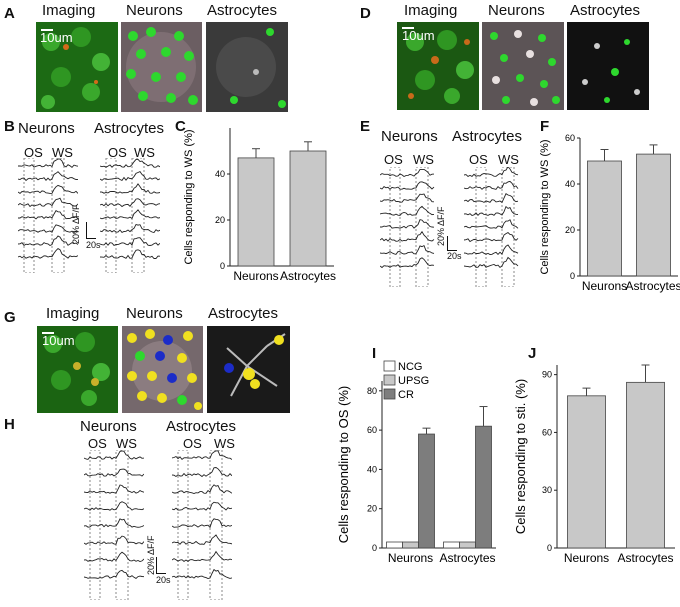 This screenshot has height=607, width=680. Describe the element at coordinates (365, 13) in the screenshot. I see `panel-label-d: D` at that location.